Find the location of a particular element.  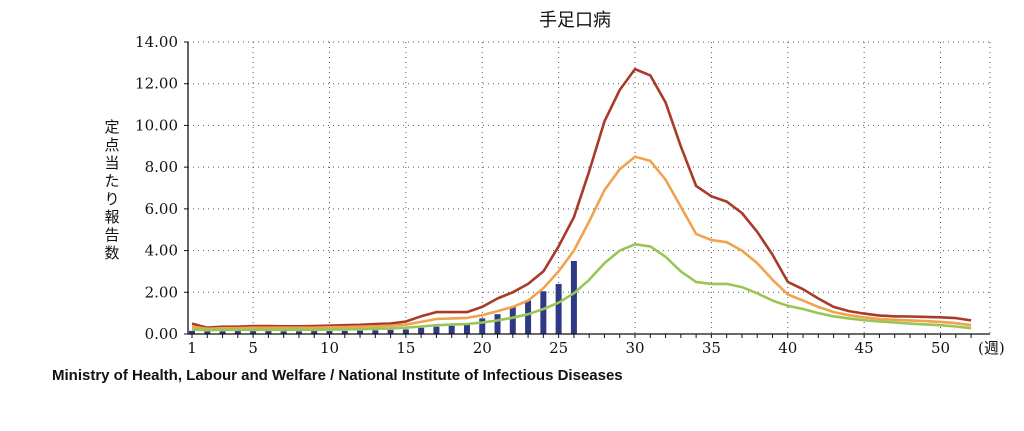

y-tick-label: 8.00 is located at coordinates (161, 167).